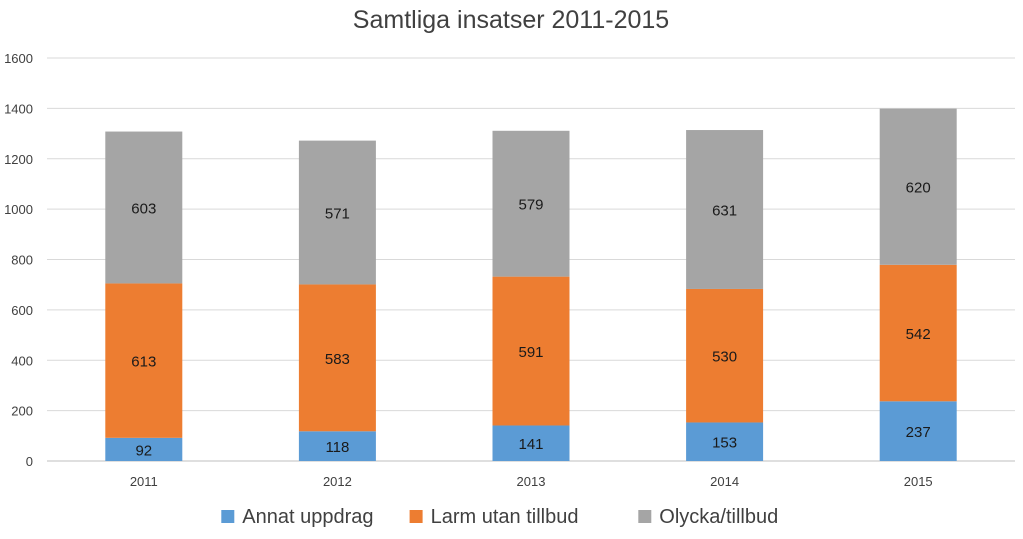 The width and height of the screenshot is (1023, 539). What do you see at coordinates (337, 481) in the screenshot?
I see `x-tick-label: 2012` at bounding box center [337, 481].